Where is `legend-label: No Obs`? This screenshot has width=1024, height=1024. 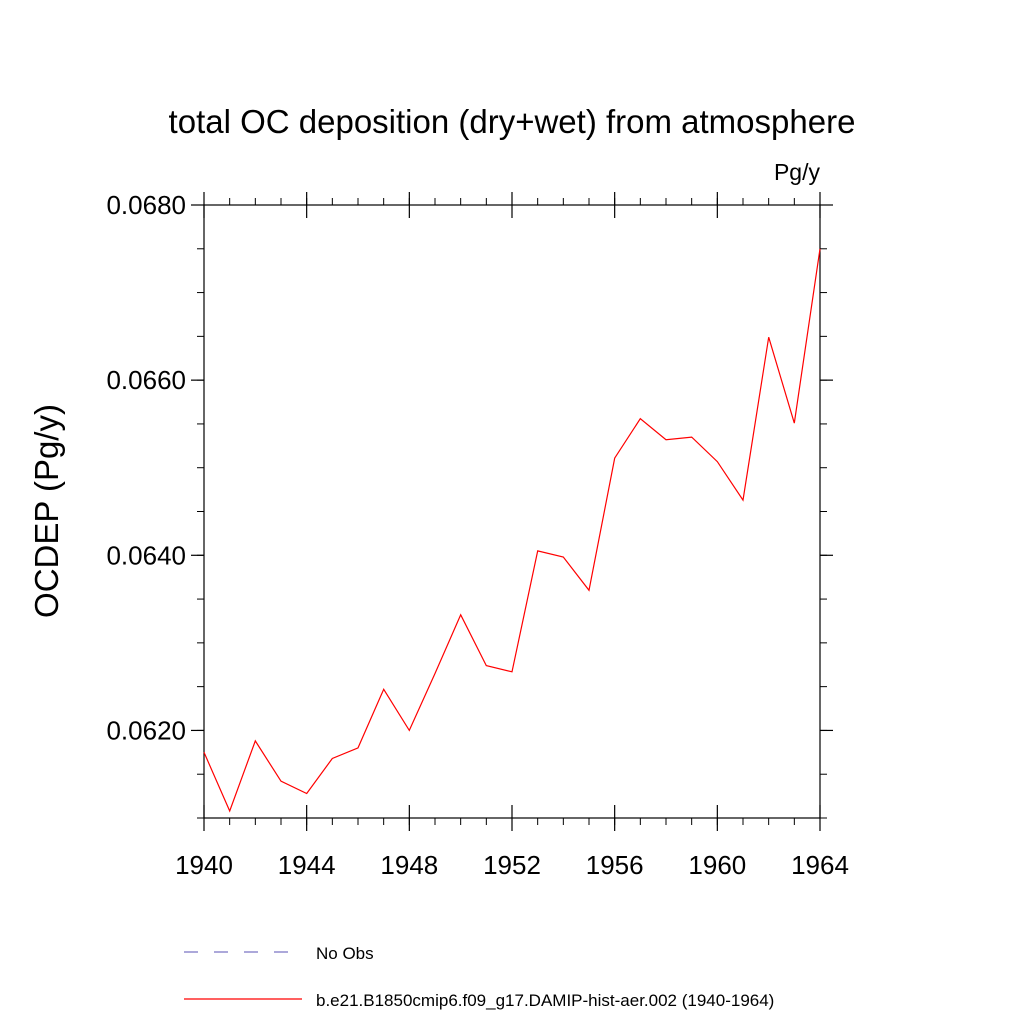 legend-label: No Obs is located at coordinates (345, 953).